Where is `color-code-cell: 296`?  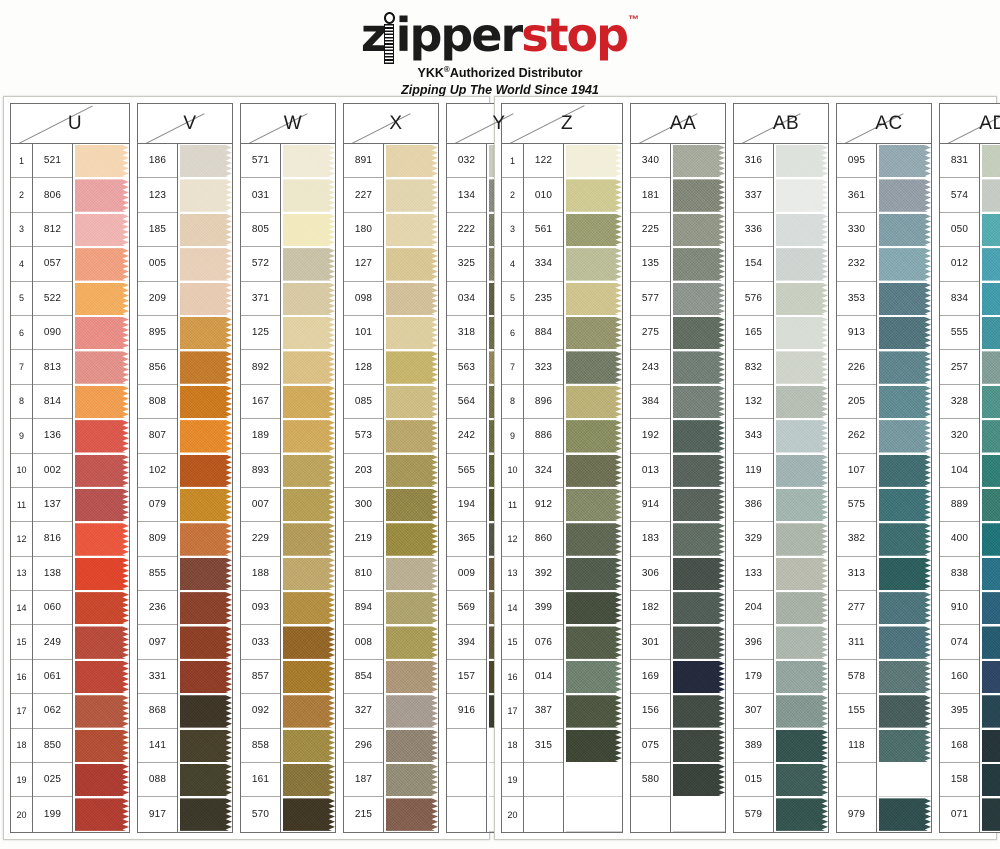
color-code-cell: 296 is located at coordinates (363, 746).